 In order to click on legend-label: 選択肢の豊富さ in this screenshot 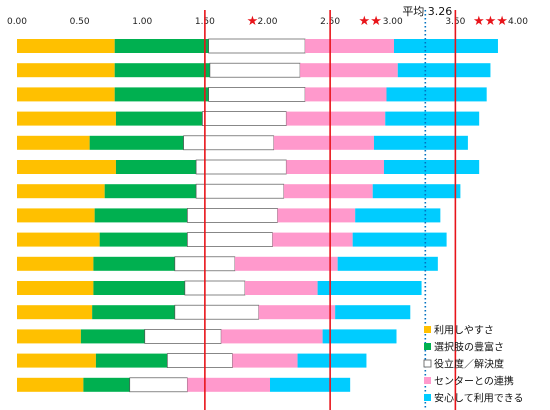, I will do `click(469, 347)`.